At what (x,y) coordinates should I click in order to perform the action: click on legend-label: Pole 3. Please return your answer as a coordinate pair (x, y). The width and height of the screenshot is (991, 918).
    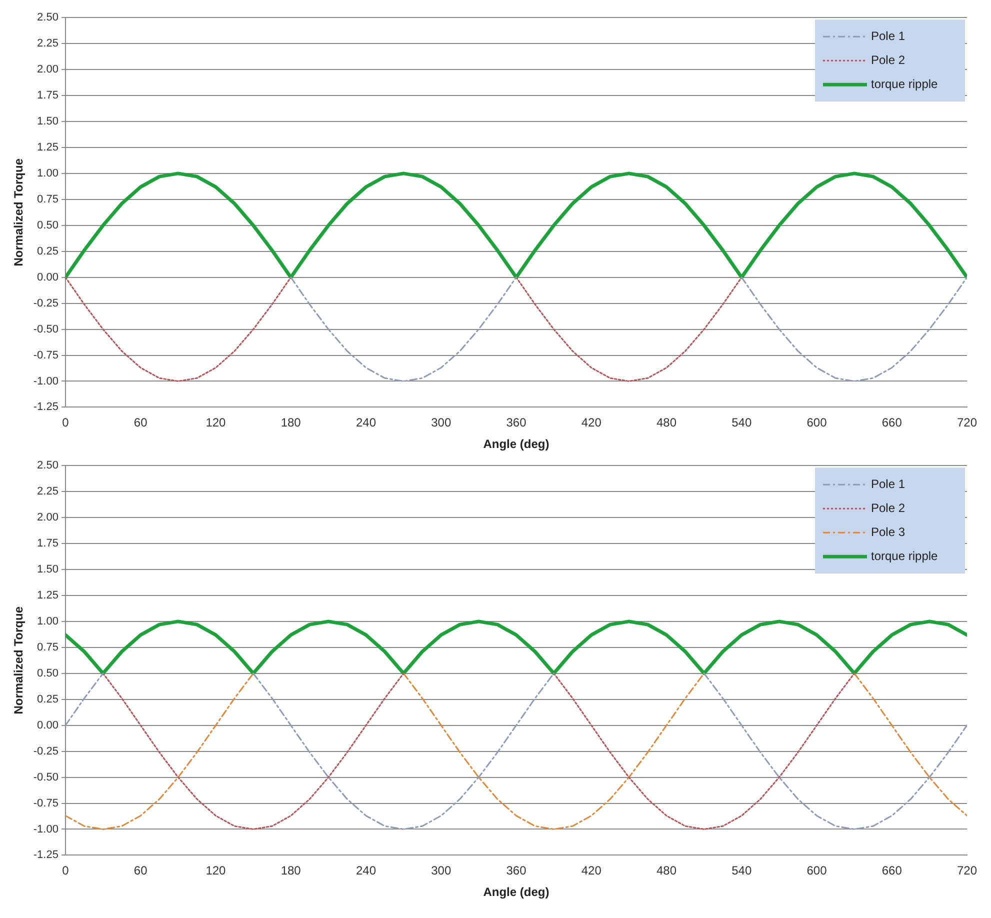
    Looking at the image, I should click on (888, 531).